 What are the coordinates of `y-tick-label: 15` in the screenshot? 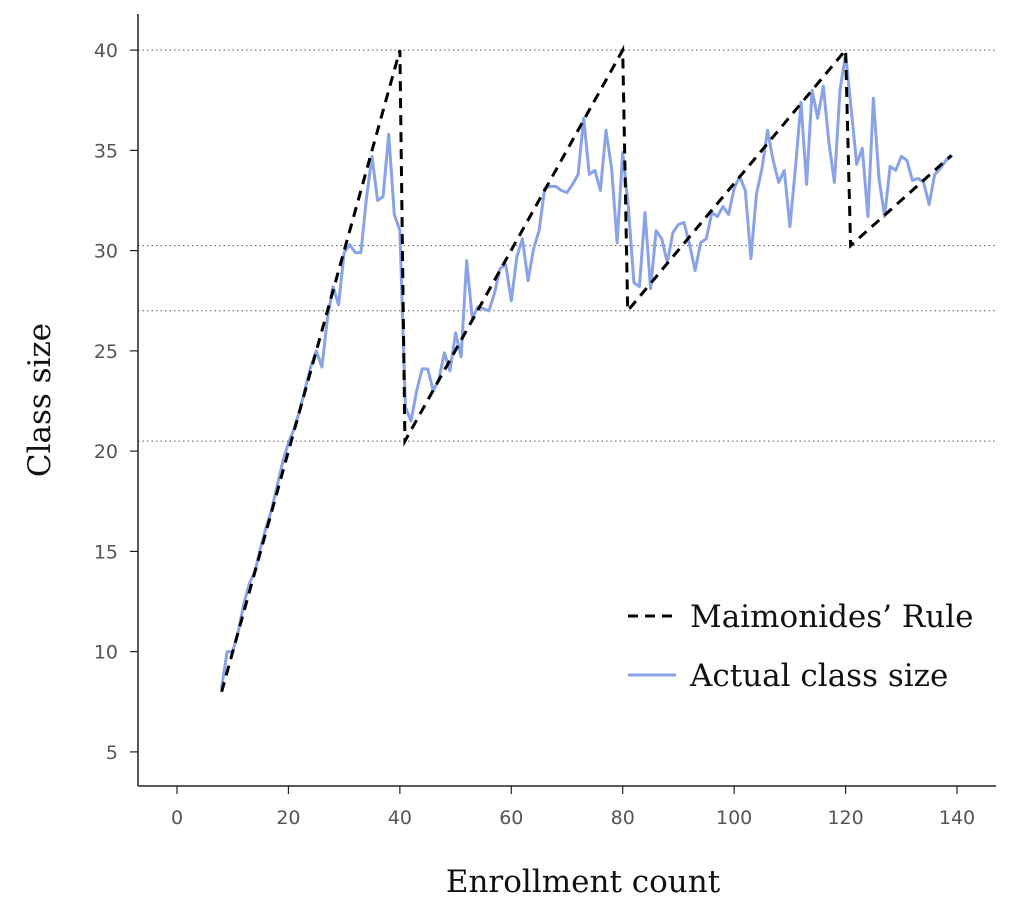 It's located at (106, 552).